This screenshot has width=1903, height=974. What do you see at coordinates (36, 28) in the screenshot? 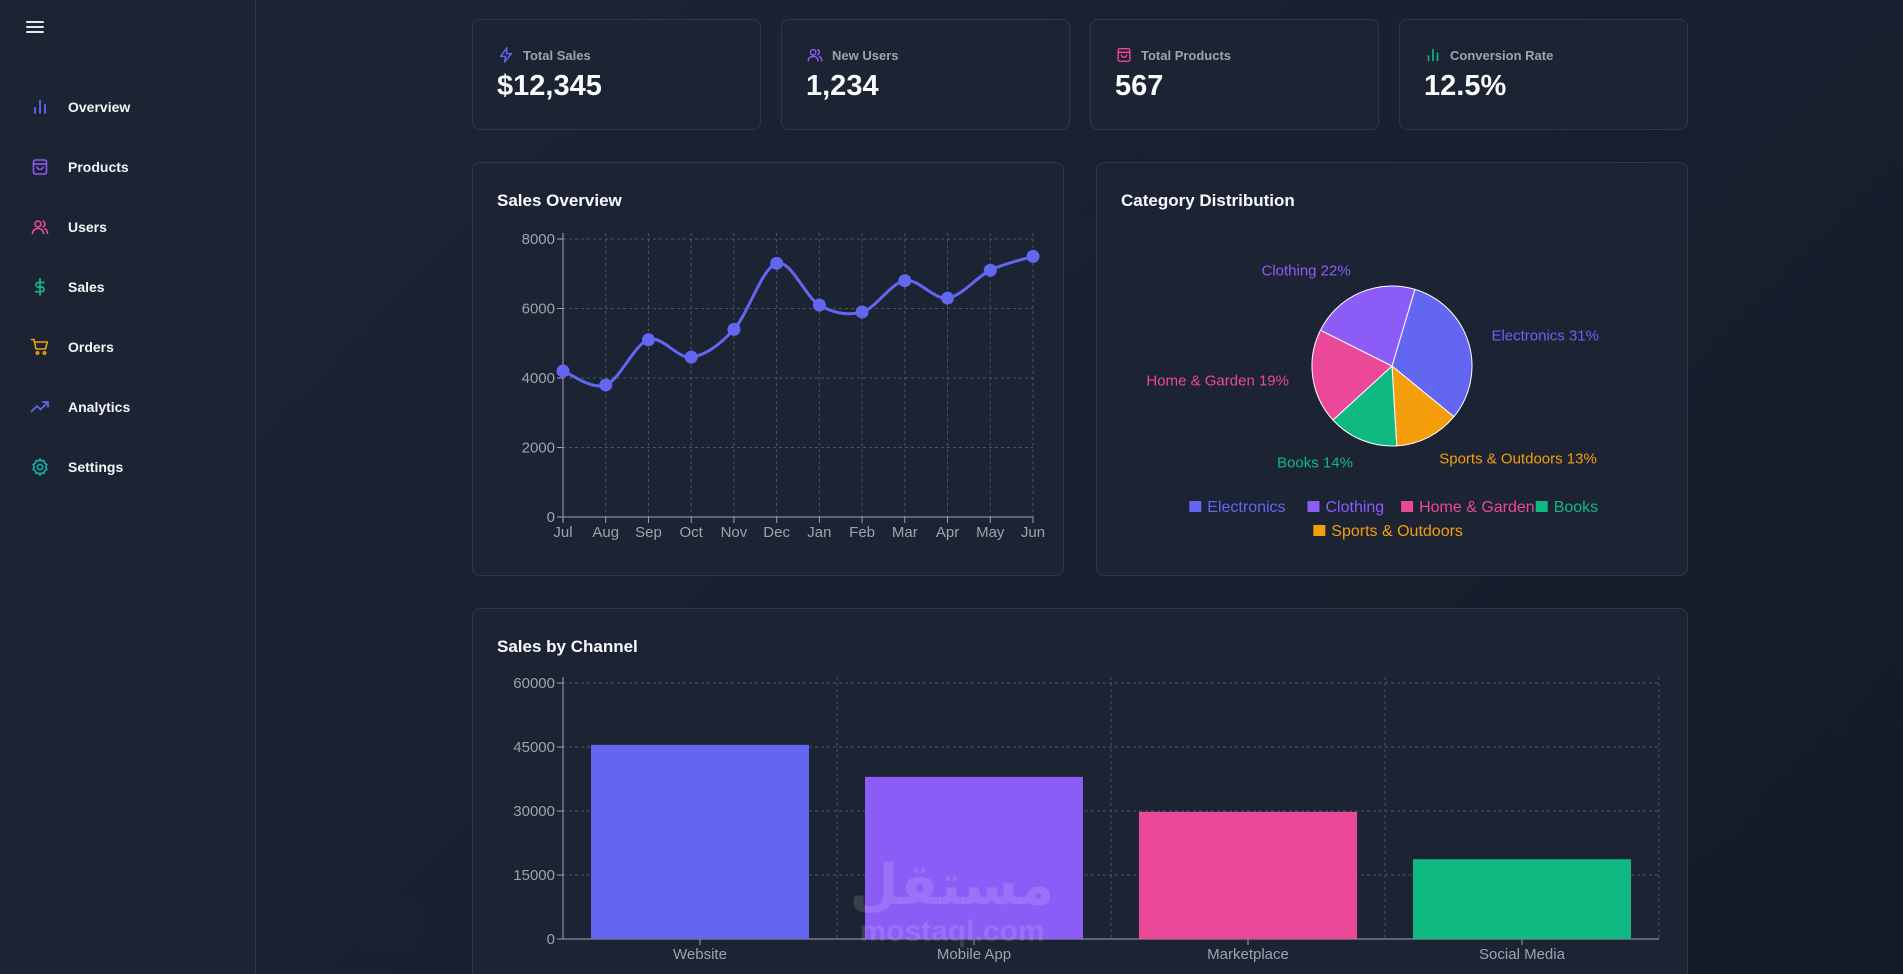
I see `hamburger-menu-icon` at bounding box center [36, 28].